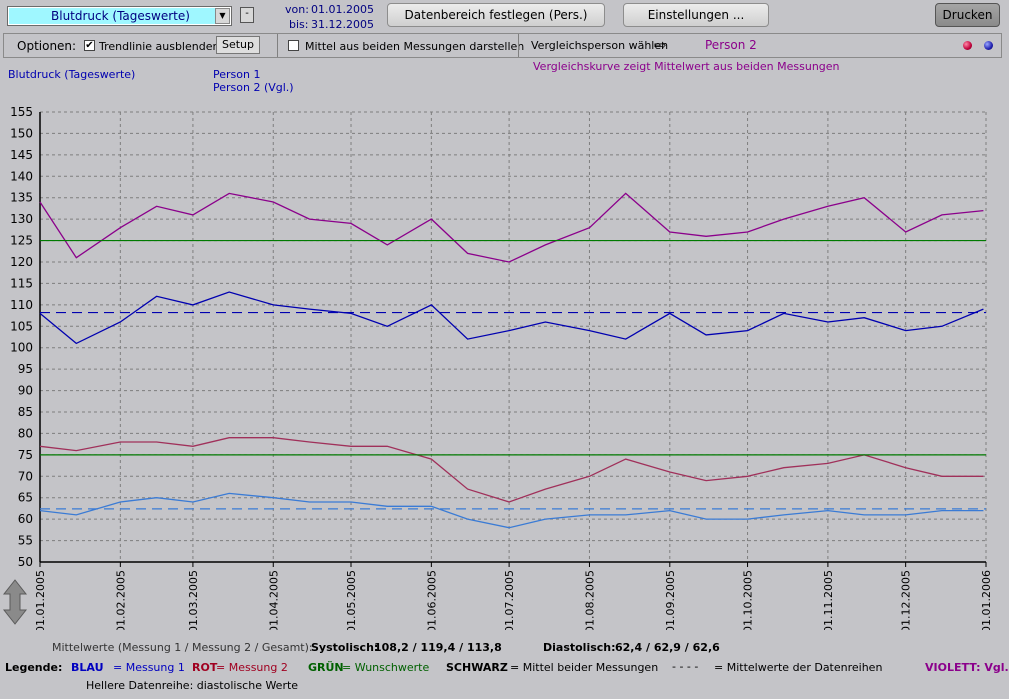 This screenshot has height=699, width=1009. I want to click on legend-dash-text: = Mittelwerte der Datenreihen, so click(798, 667).